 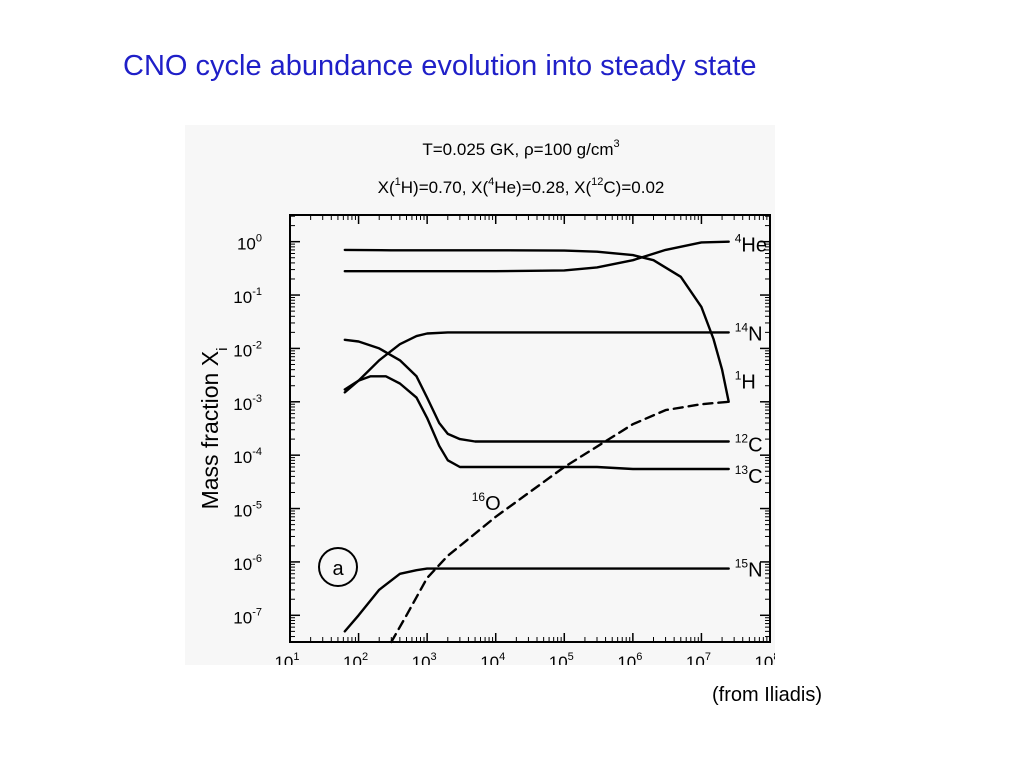 What do you see at coordinates (764, 658) in the screenshot?
I see `x-tick-label: 108` at bounding box center [764, 658].